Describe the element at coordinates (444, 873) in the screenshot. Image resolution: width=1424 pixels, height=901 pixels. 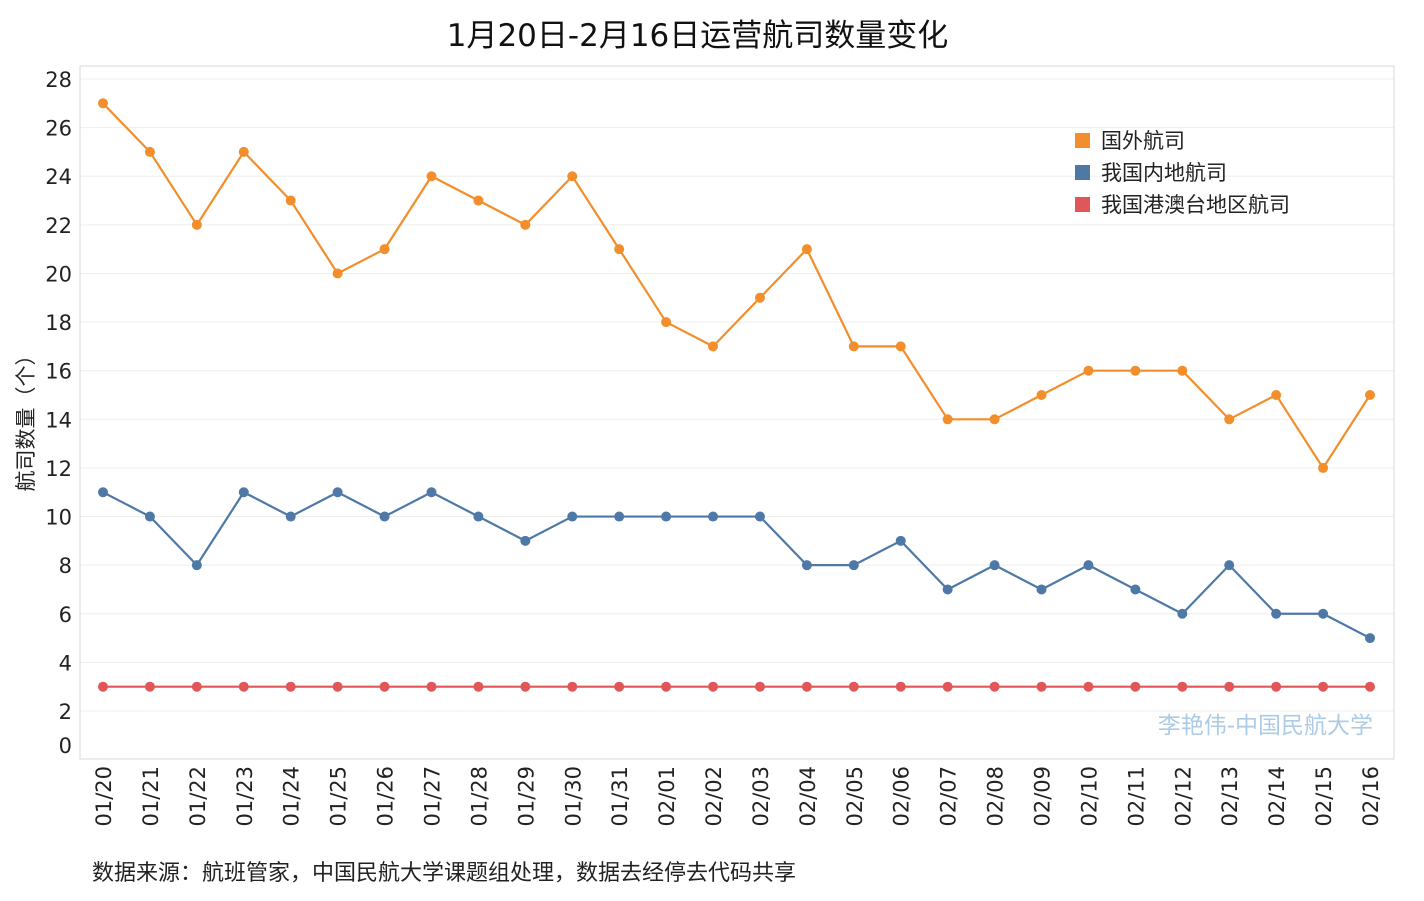
I see `source-note: 数据来源：航班管家，中国民航大学课题组处理，数据去经停去代码共享` at that location.